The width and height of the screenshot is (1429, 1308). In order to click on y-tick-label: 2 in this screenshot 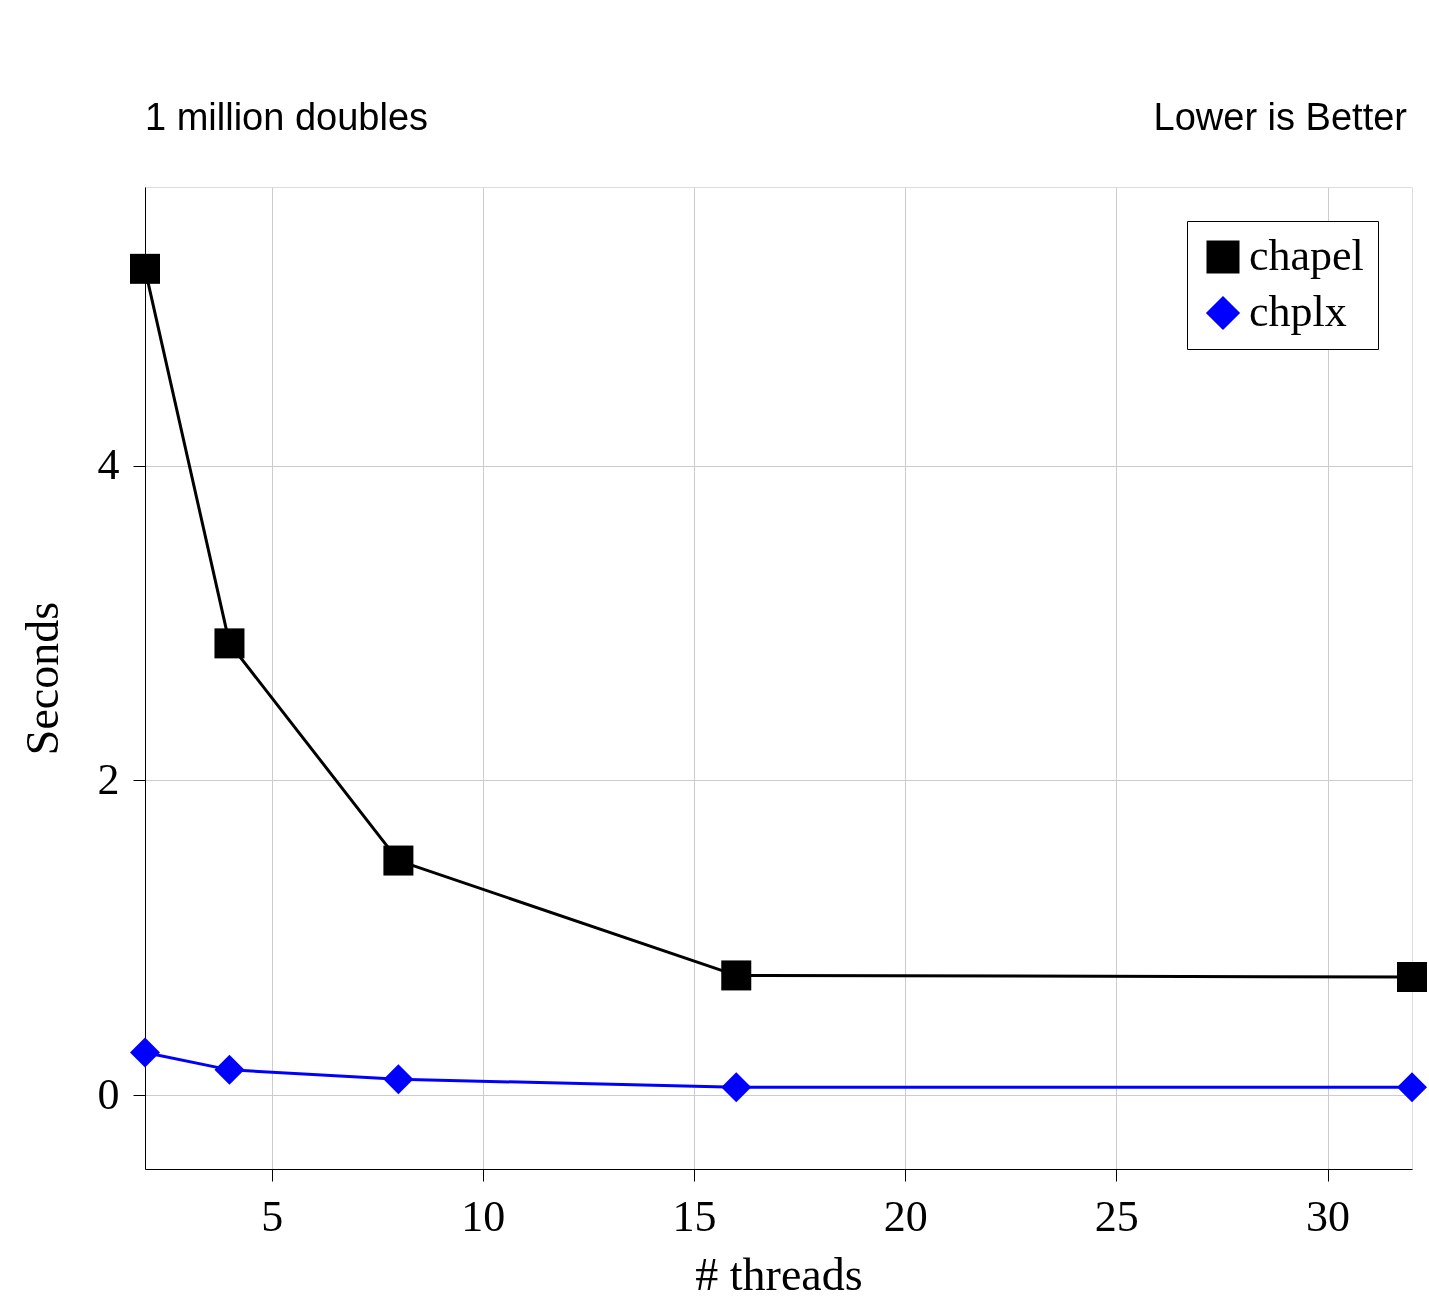, I will do `click(108, 779)`.